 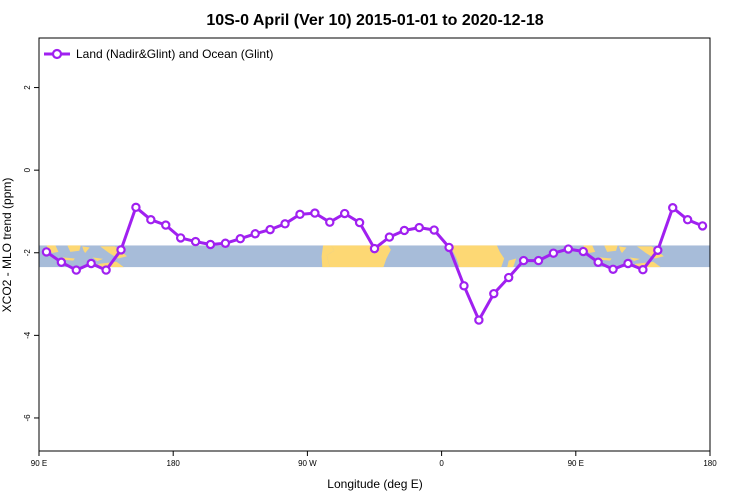 What do you see at coordinates (27, 169) in the screenshot?
I see `y-tick-label: 0` at bounding box center [27, 169].